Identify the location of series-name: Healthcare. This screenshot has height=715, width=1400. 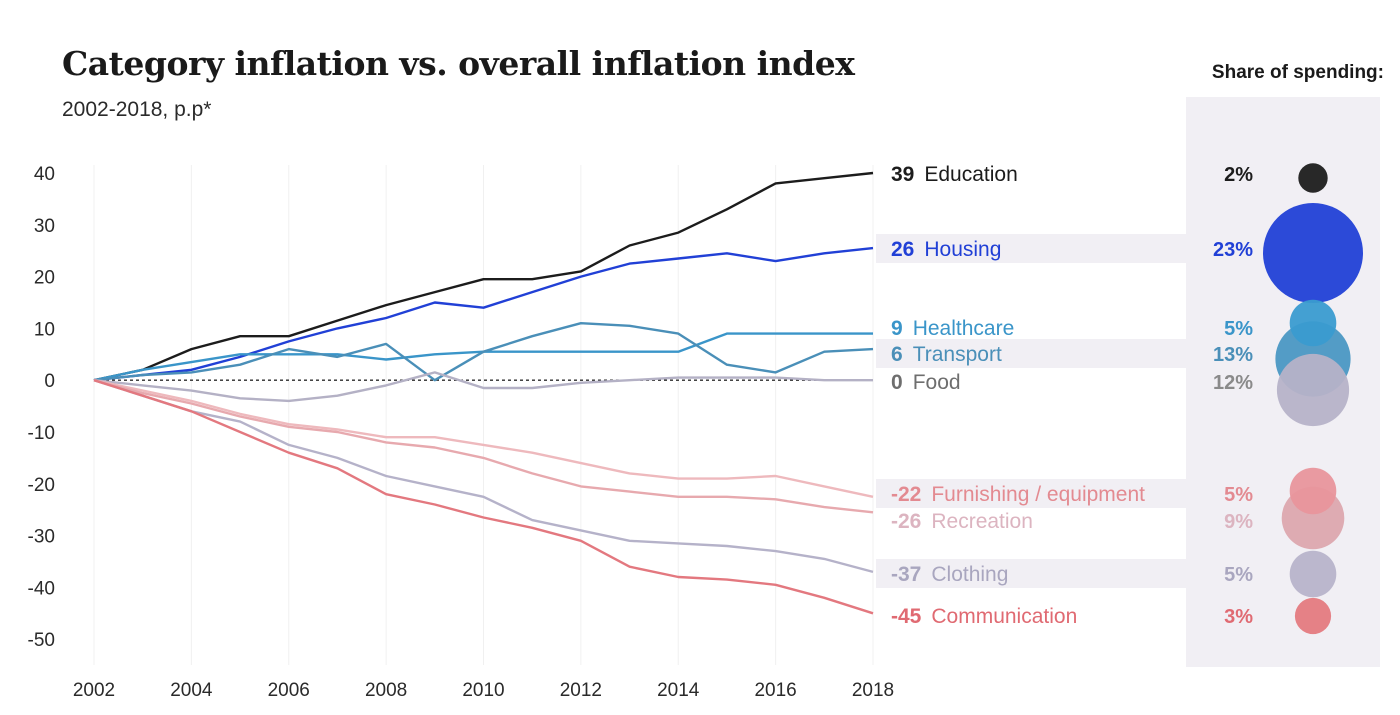
(964, 328).